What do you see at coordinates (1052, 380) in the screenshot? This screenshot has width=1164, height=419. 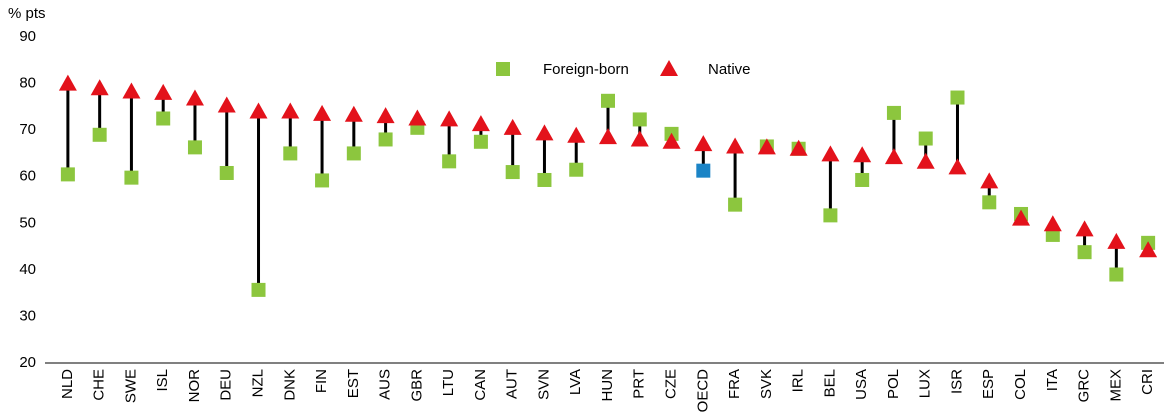 I see `x-tick-label: ITA` at bounding box center [1052, 380].